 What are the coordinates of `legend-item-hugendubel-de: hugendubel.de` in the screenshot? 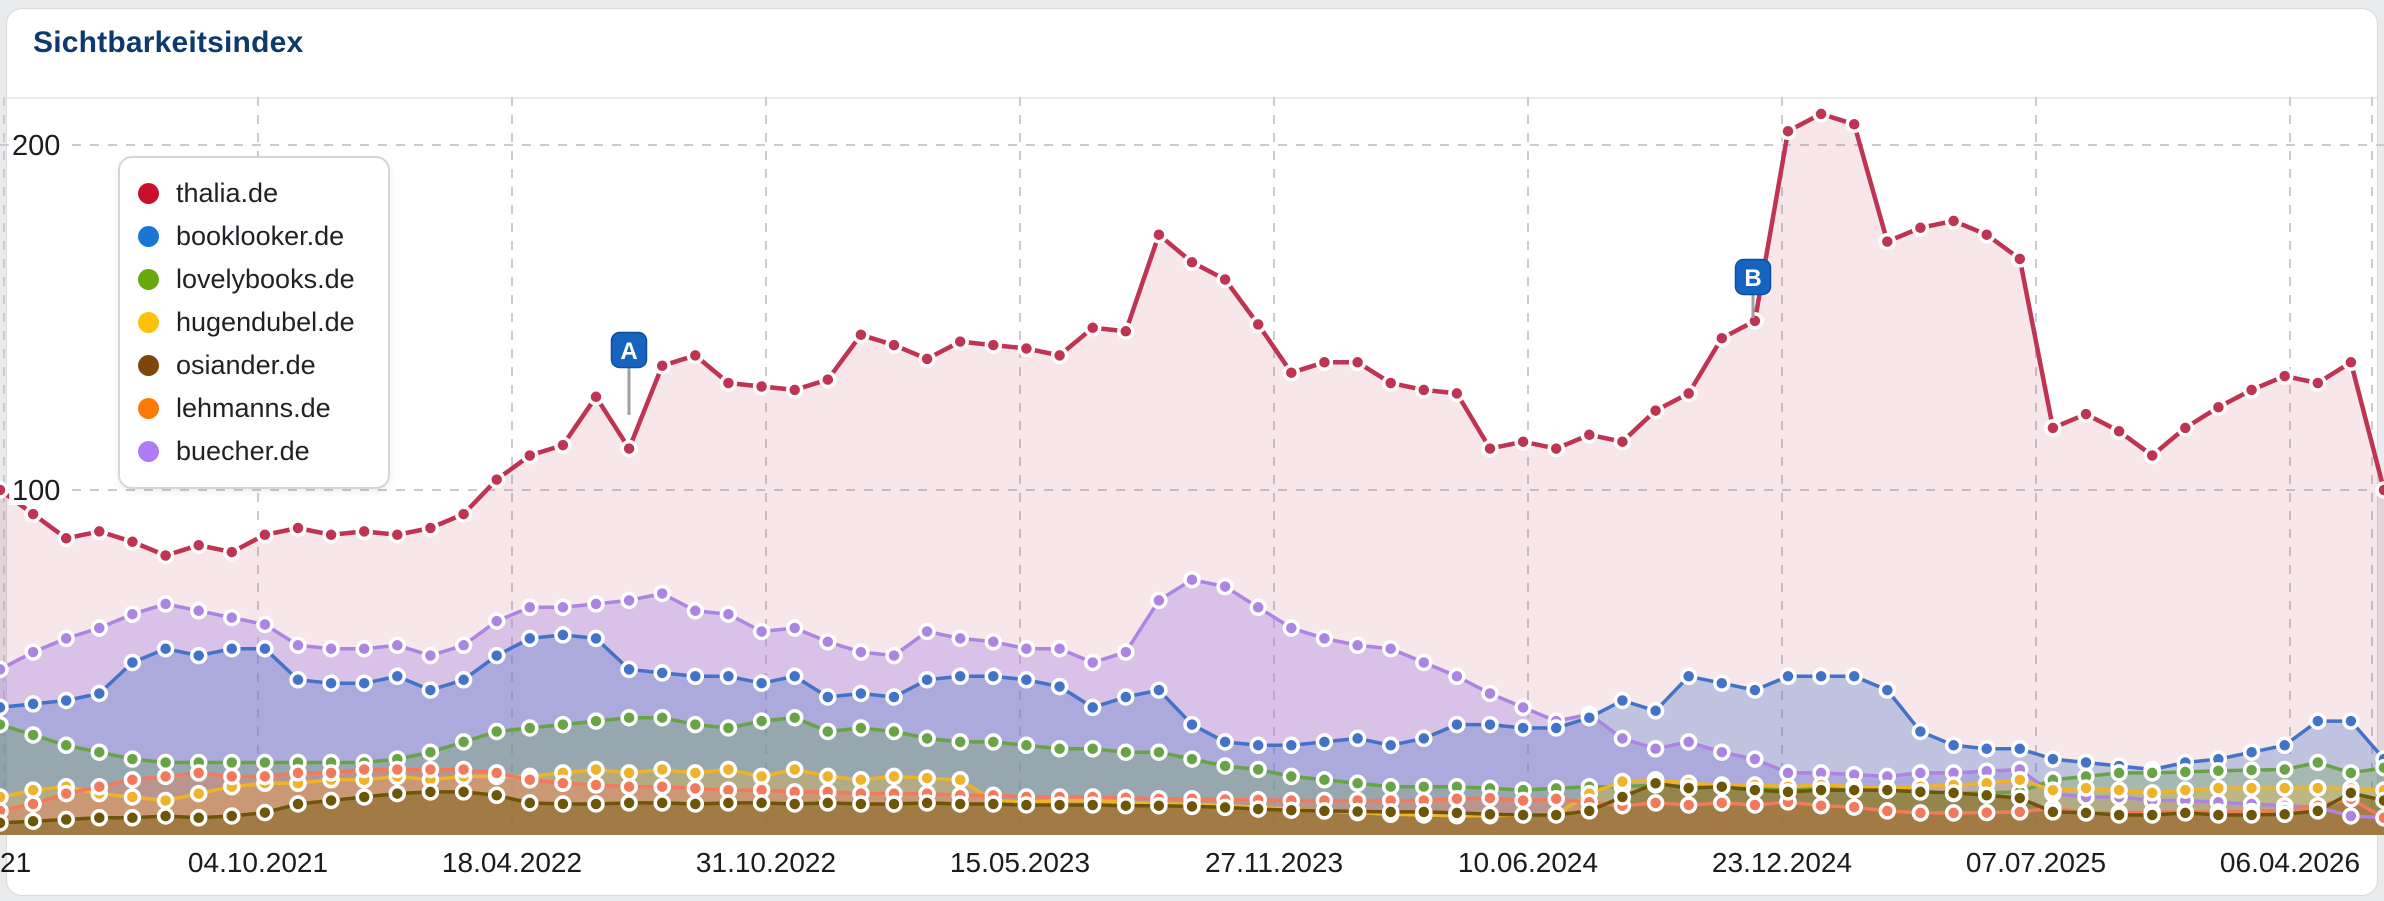 It's located at (257, 322).